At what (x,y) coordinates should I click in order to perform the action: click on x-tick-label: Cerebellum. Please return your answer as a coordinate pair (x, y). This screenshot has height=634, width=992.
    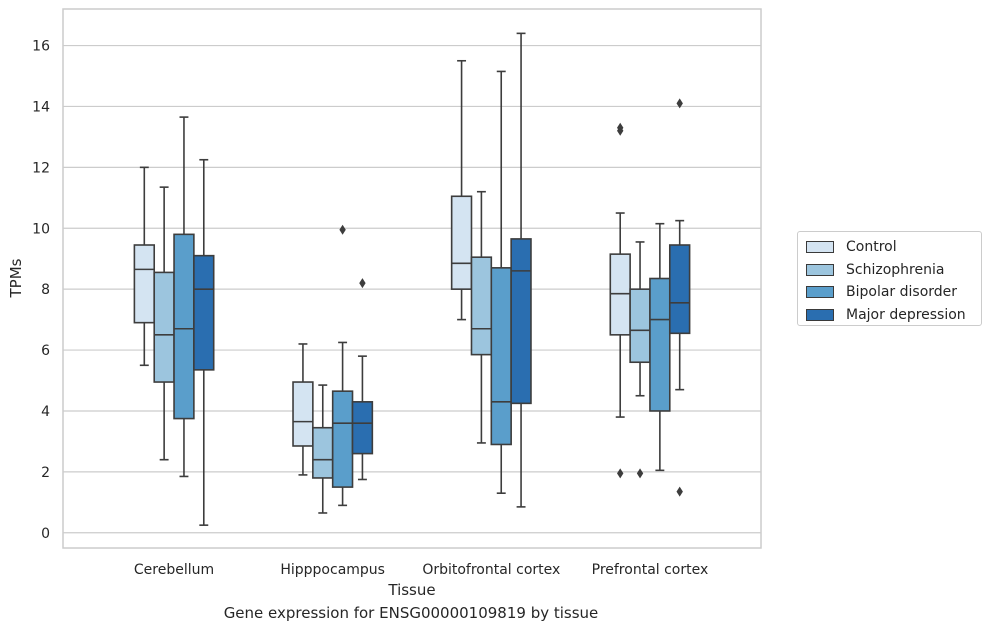
    Looking at the image, I should click on (174, 570).